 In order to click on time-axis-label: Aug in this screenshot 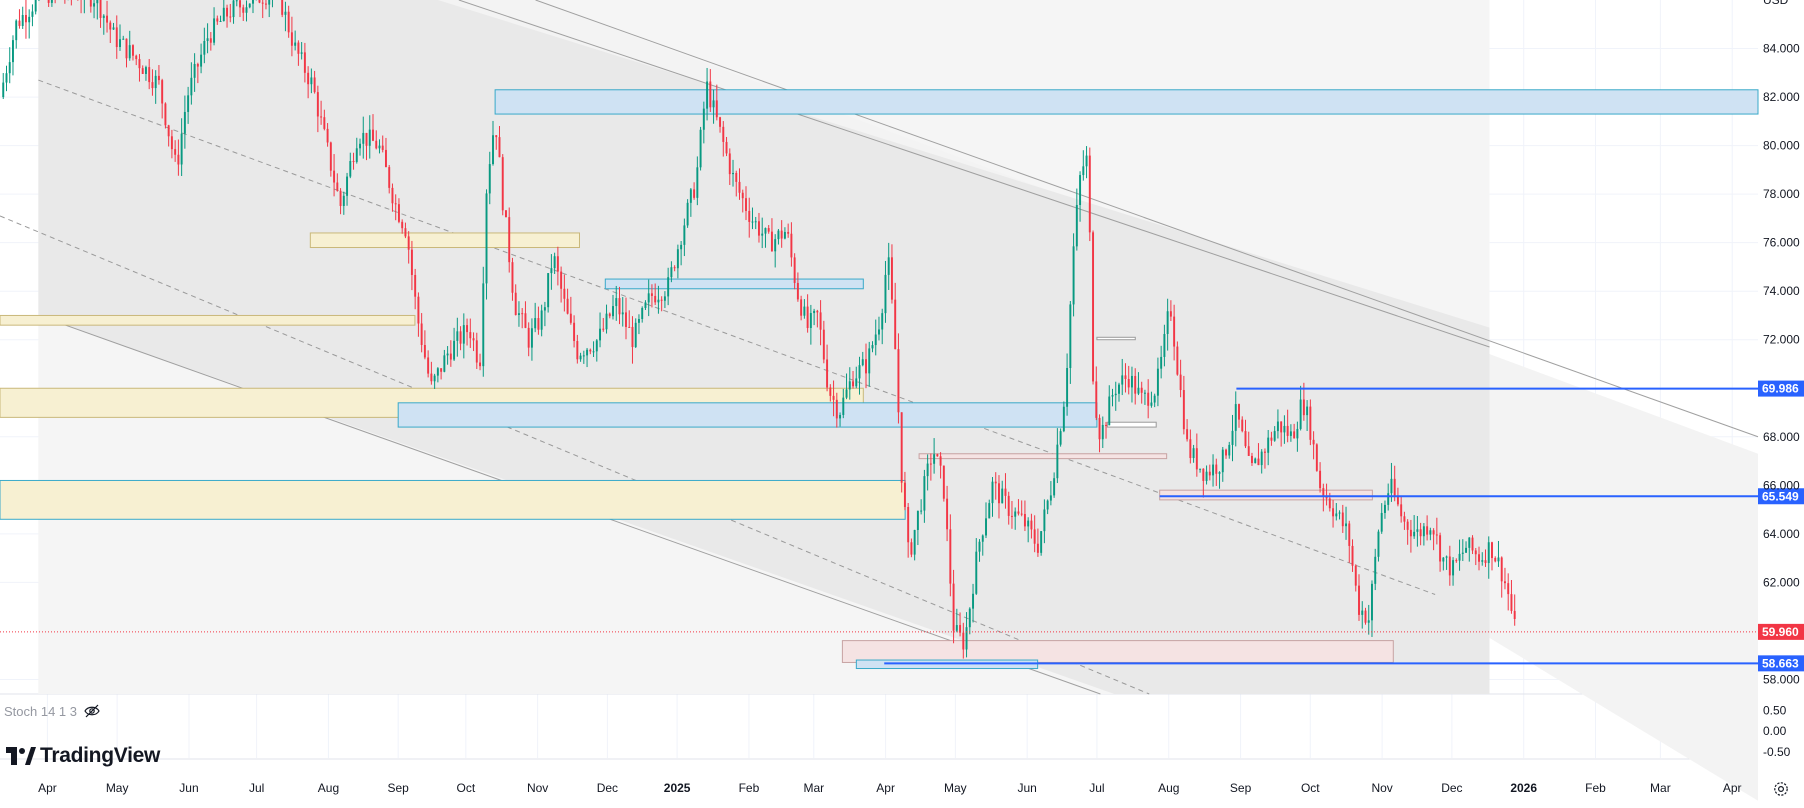, I will do `click(328, 788)`.